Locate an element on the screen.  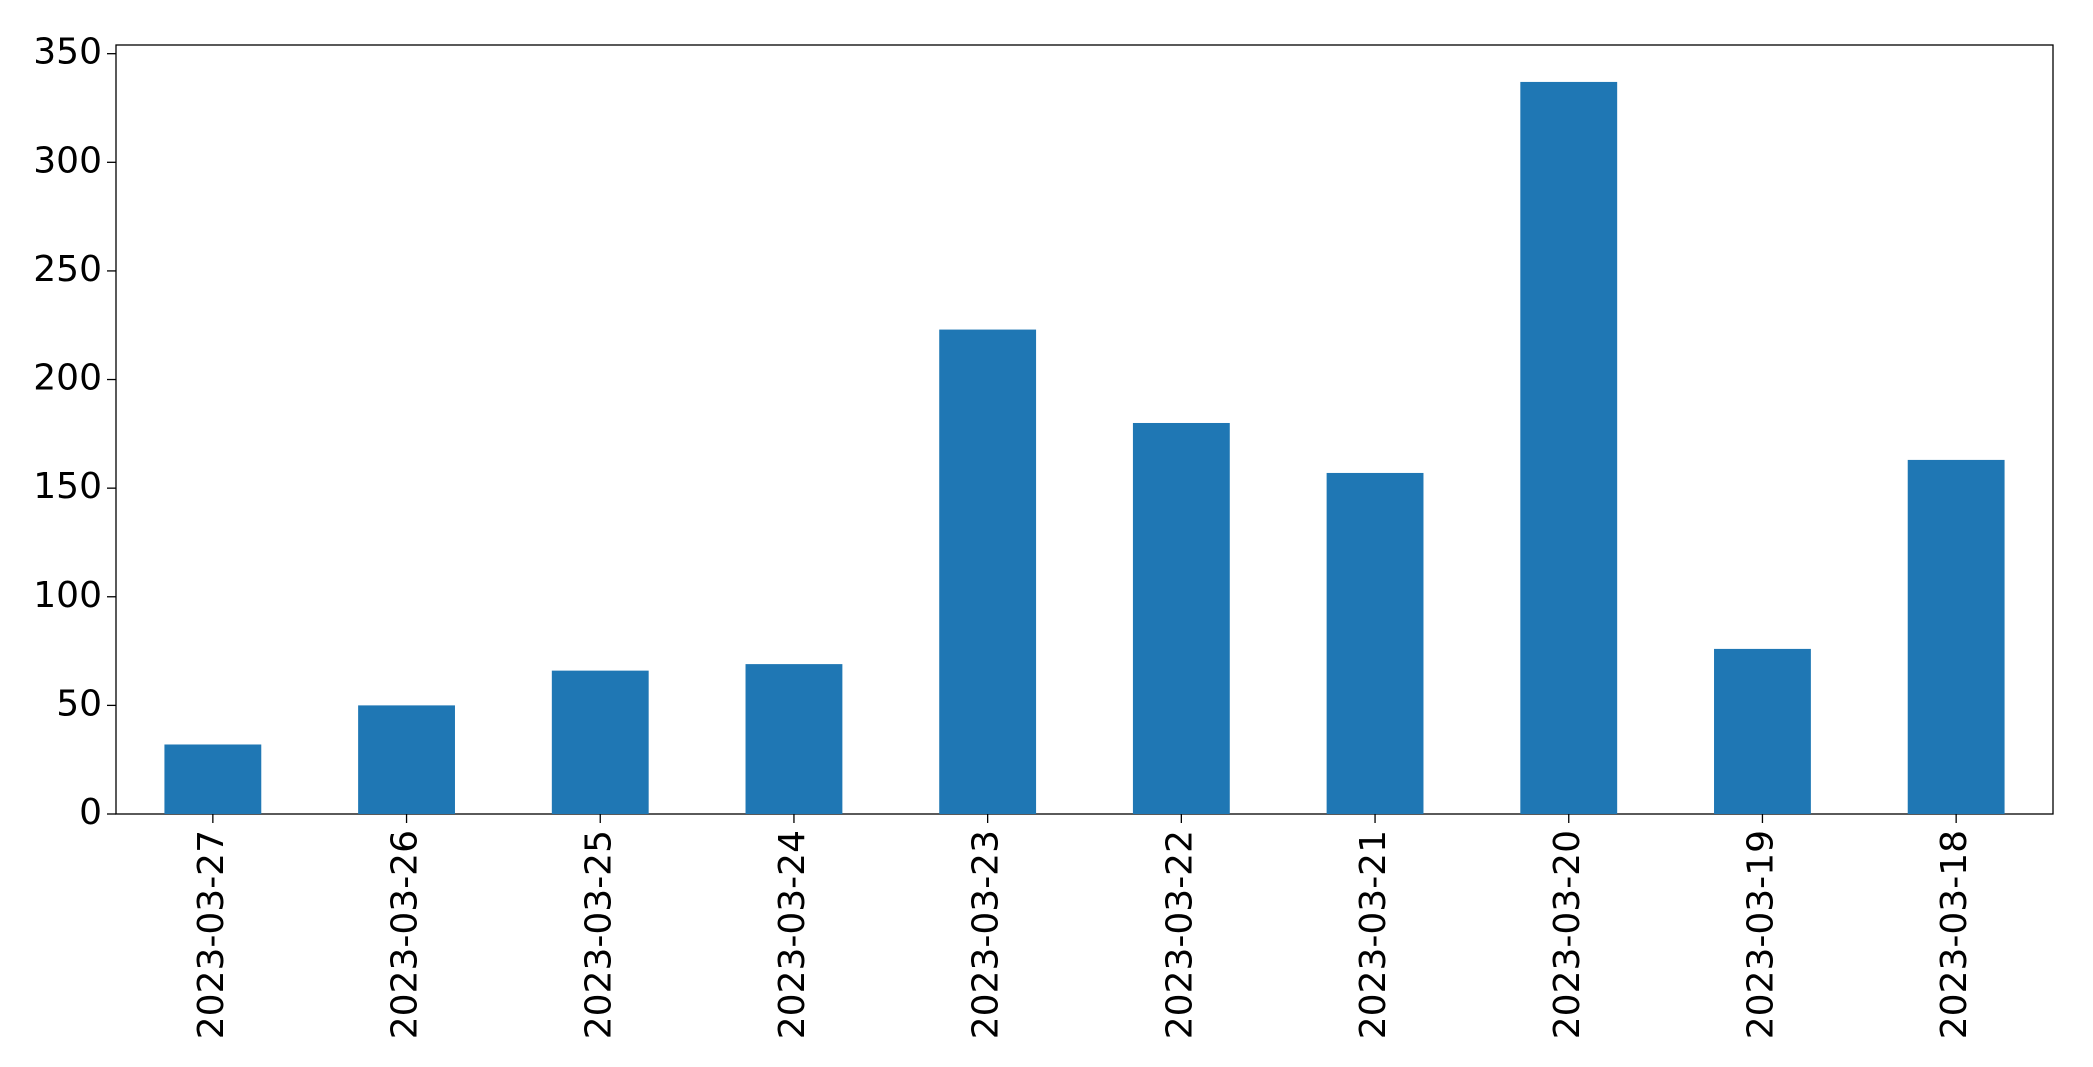
x-tick-label: 2023-03-18 is located at coordinates (1954, 934).